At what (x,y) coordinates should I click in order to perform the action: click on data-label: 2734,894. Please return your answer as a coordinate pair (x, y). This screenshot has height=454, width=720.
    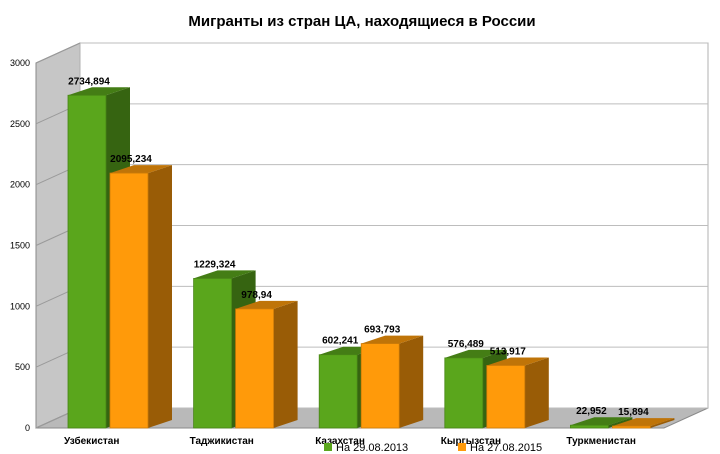
    Looking at the image, I should click on (89, 81).